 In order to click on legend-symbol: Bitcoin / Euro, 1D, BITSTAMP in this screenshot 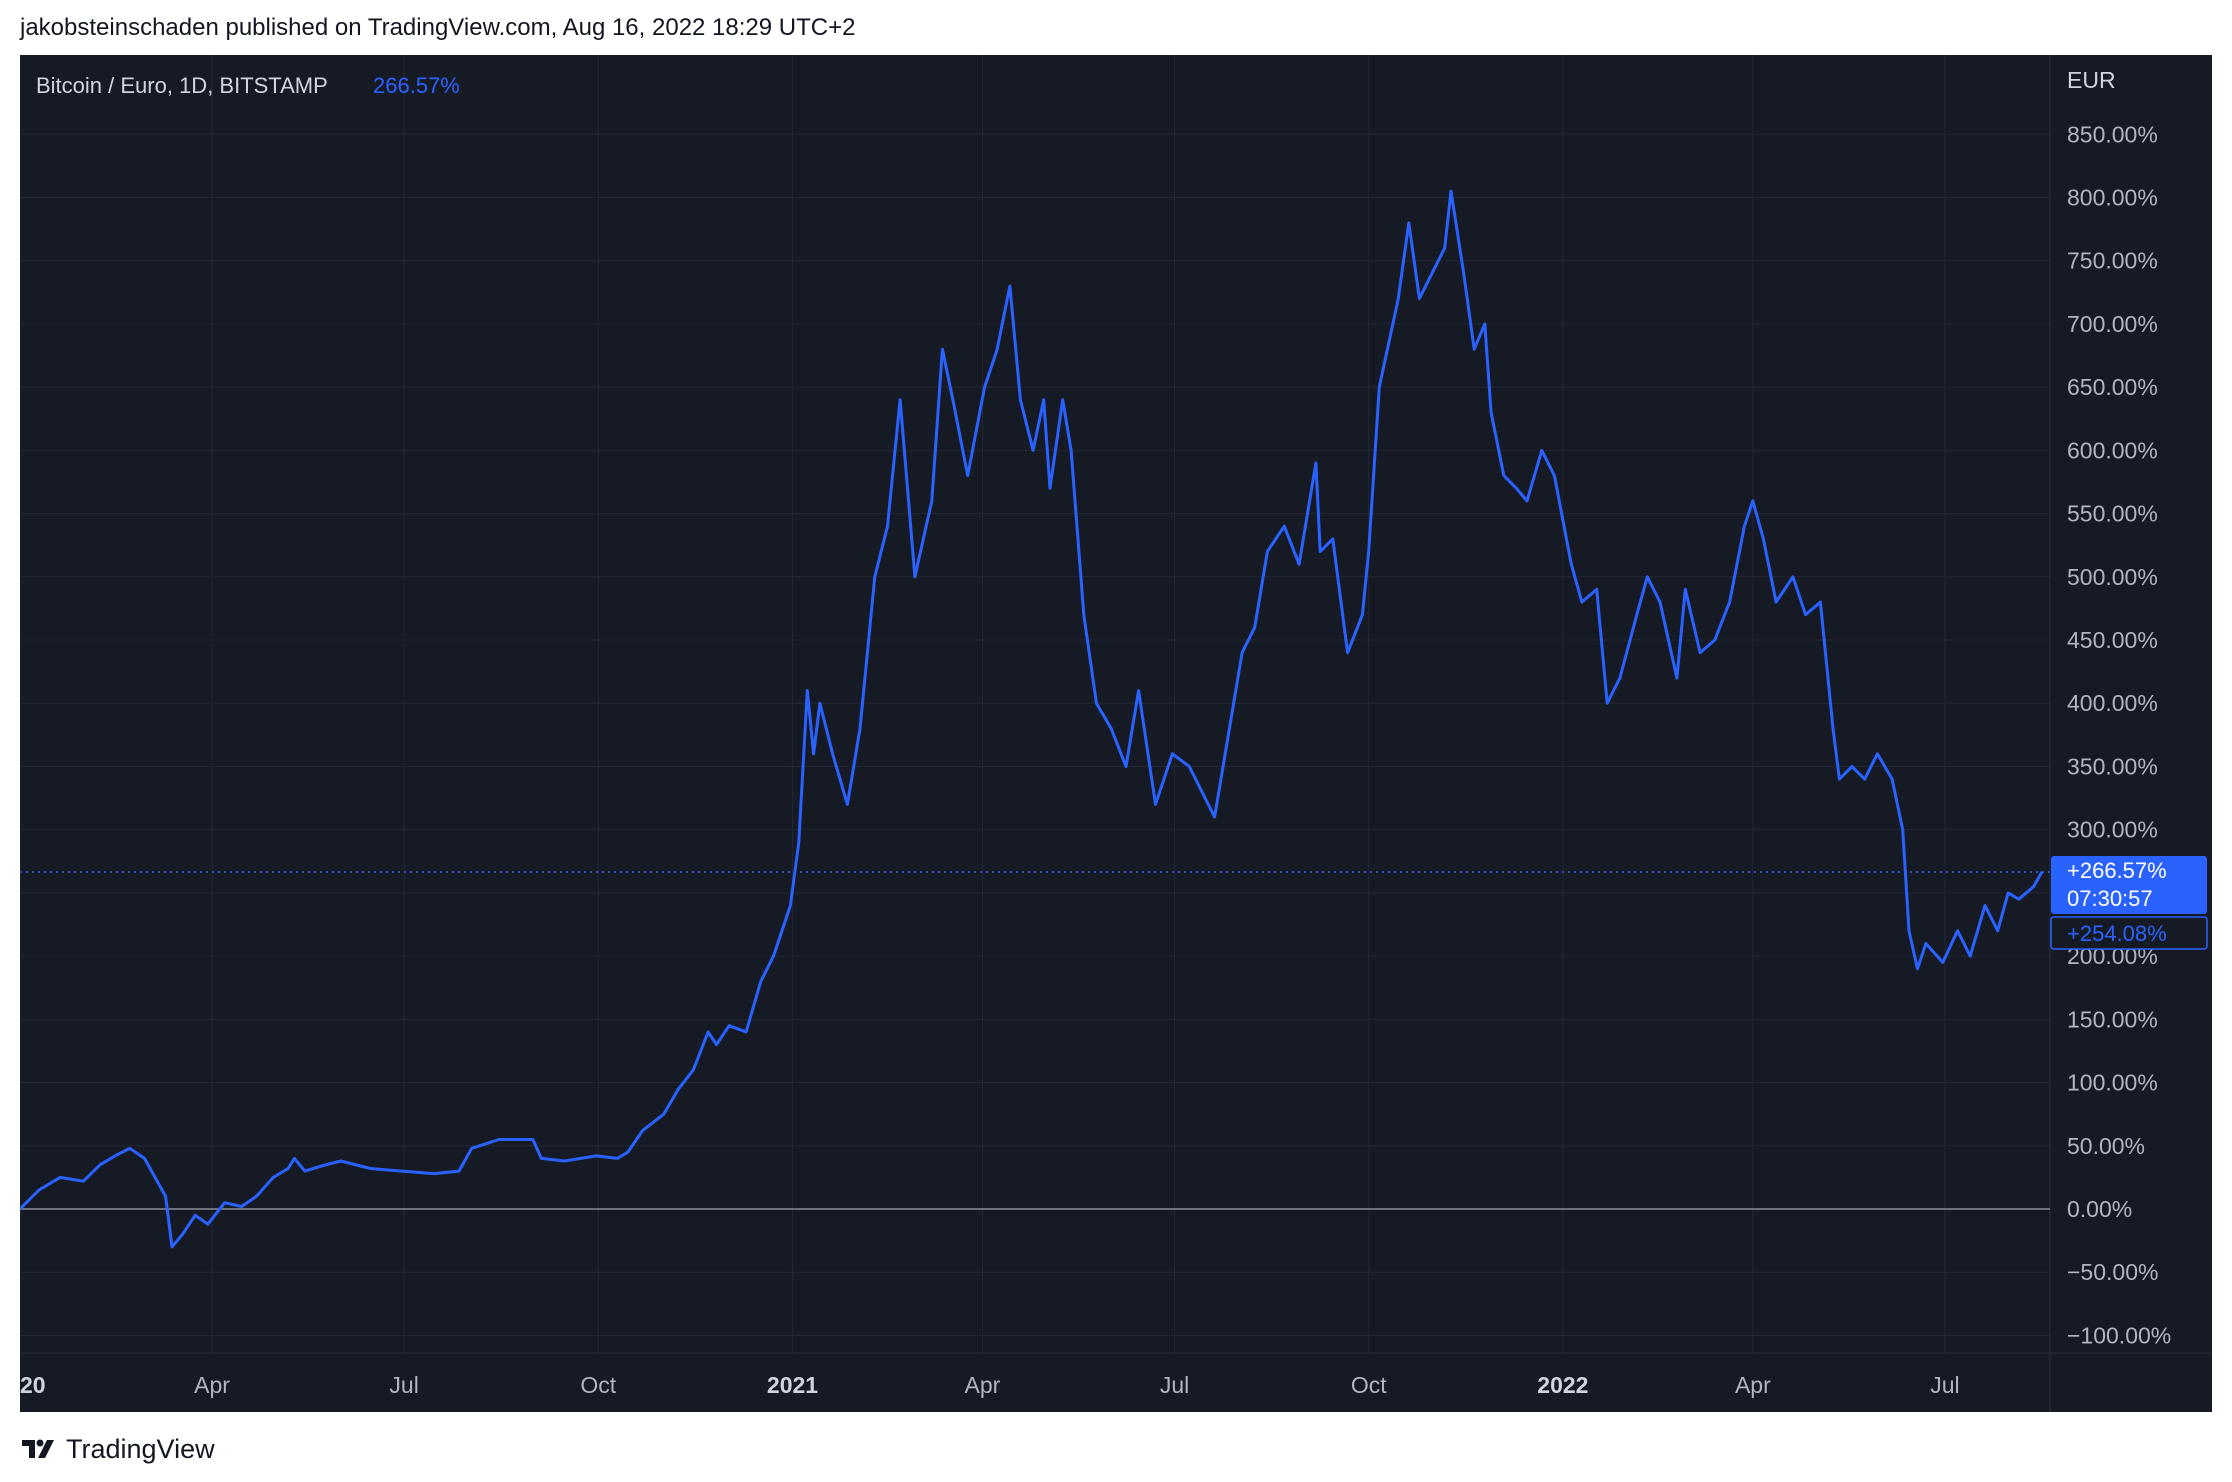, I will do `click(182, 85)`.